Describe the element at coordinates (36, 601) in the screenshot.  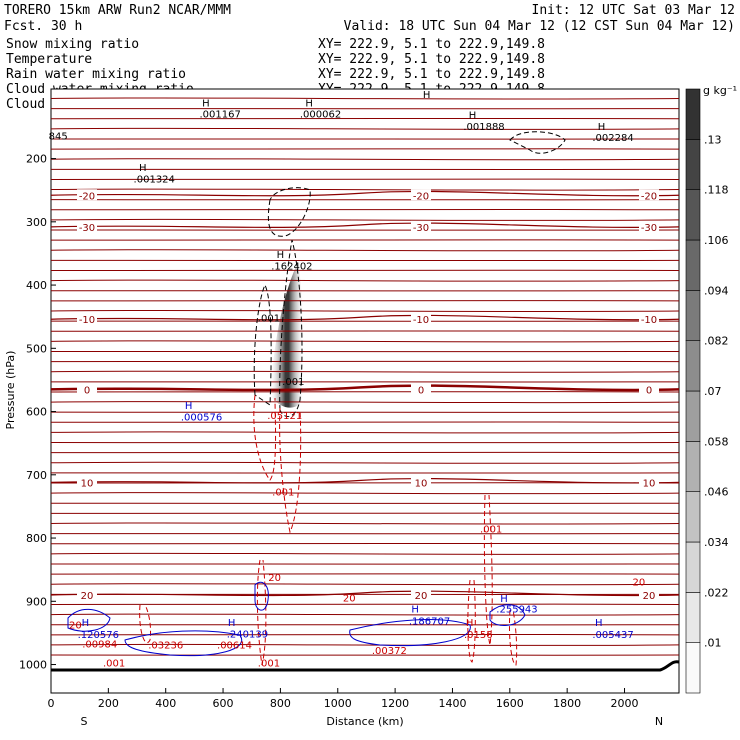
I see `y-tick-label: 900` at that location.